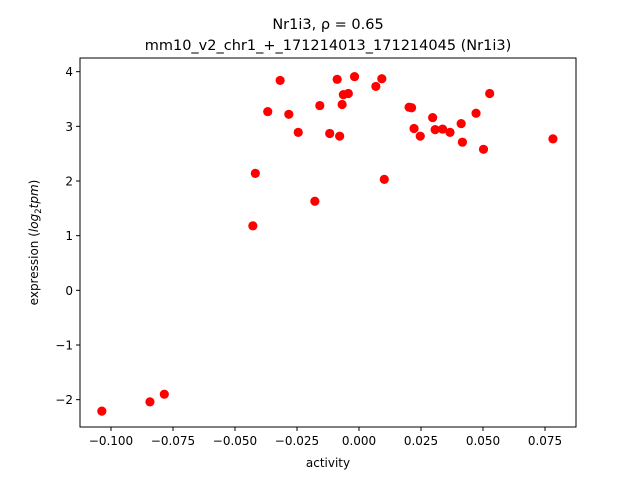  I want to click on x-tick-label-7: 0.050, so click(483, 441).